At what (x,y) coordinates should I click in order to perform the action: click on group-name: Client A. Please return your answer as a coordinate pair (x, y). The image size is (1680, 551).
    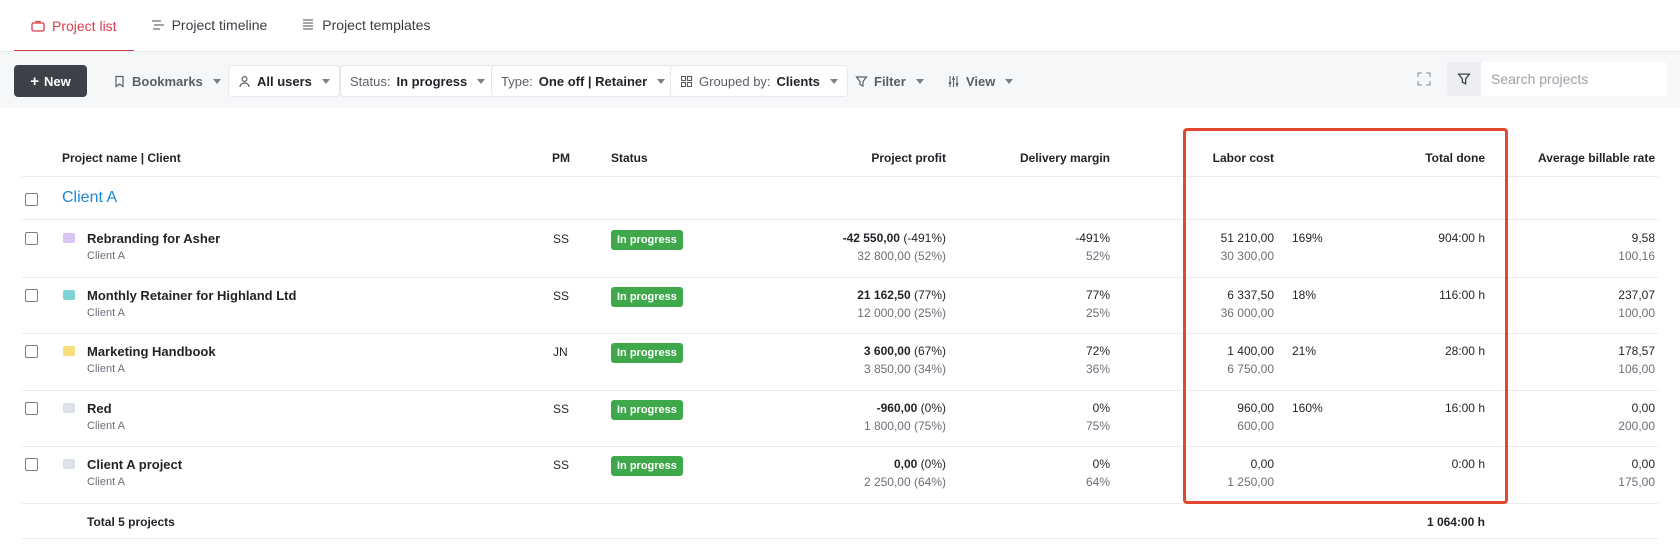
    Looking at the image, I should click on (90, 197).